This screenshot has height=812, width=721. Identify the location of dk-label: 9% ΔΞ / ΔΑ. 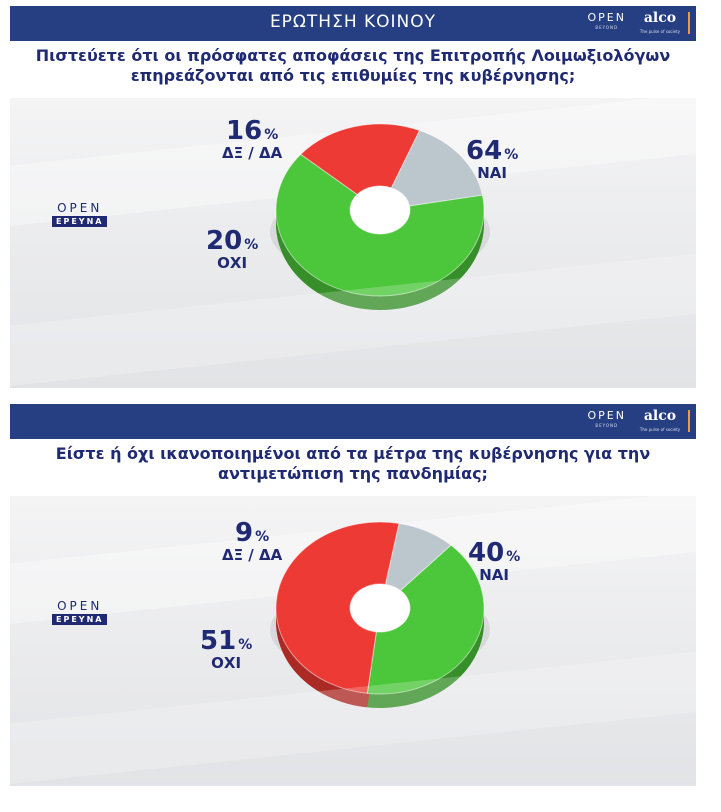
(252, 541).